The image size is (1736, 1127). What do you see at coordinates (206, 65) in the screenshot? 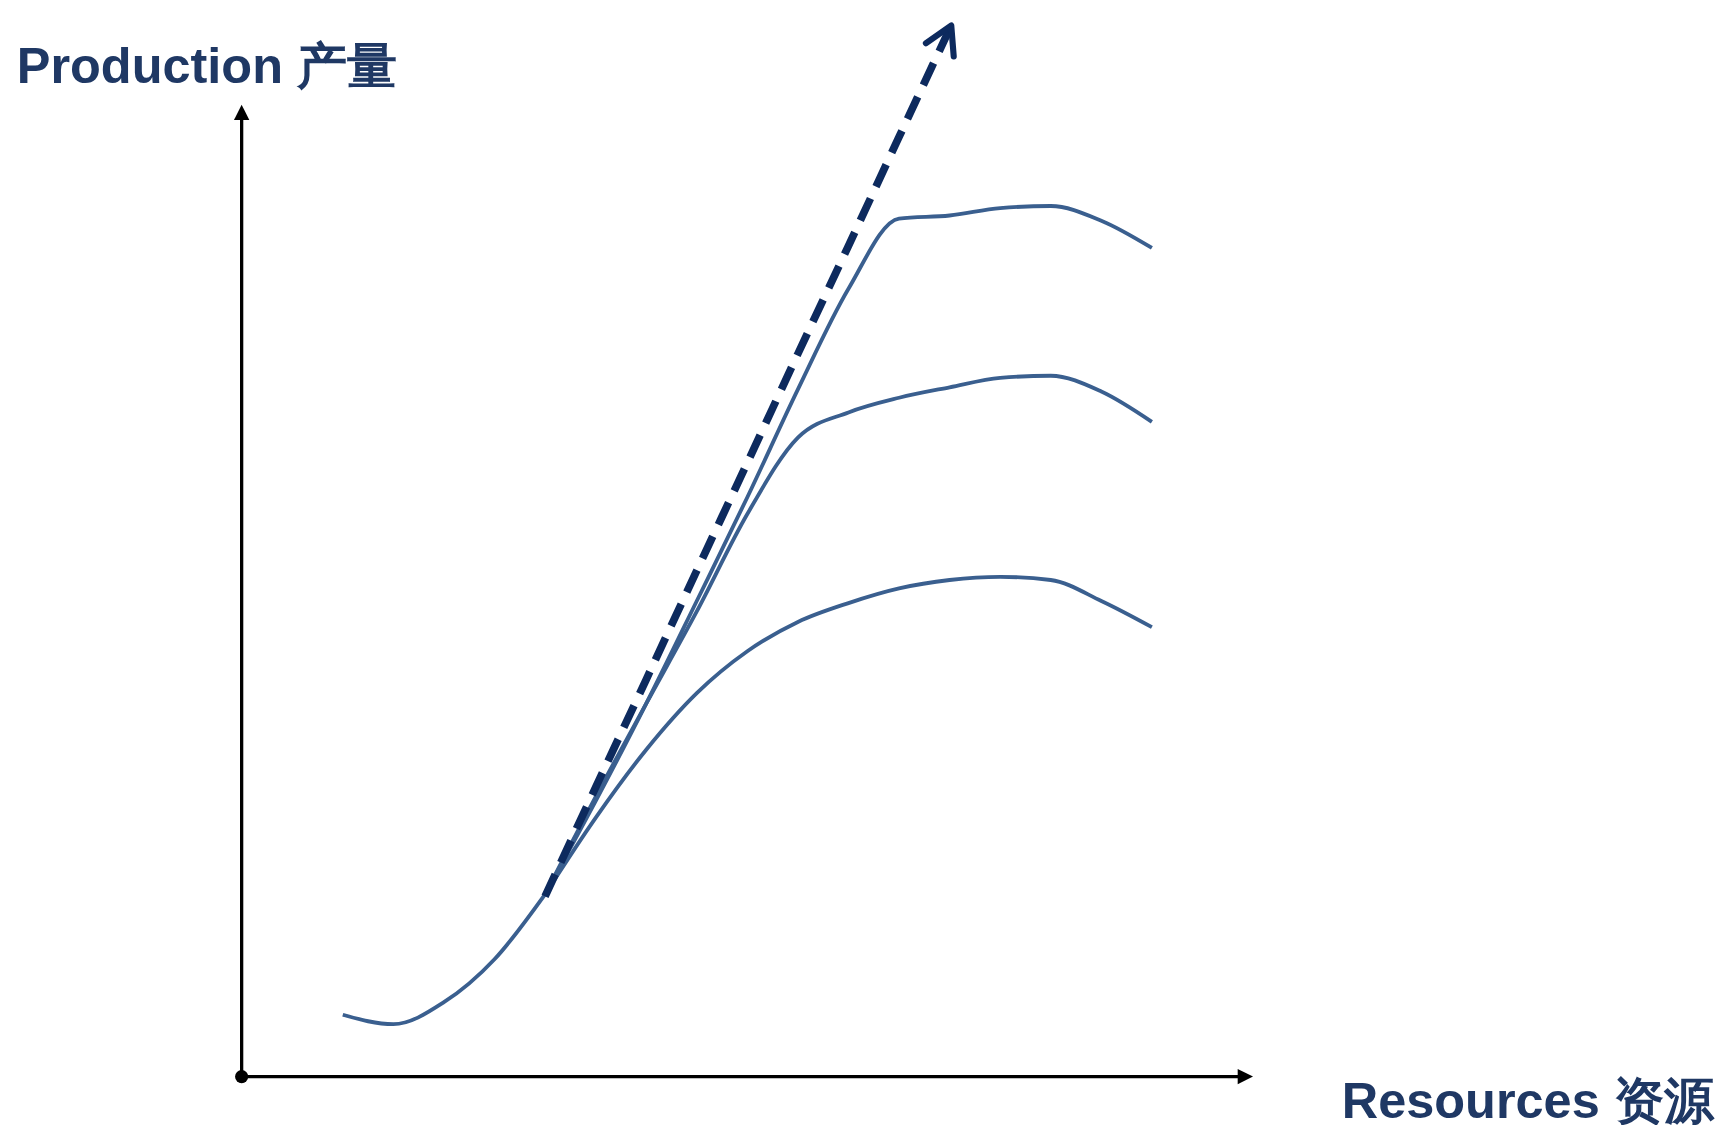
I see `y-axis-title: Production 产量` at bounding box center [206, 65].